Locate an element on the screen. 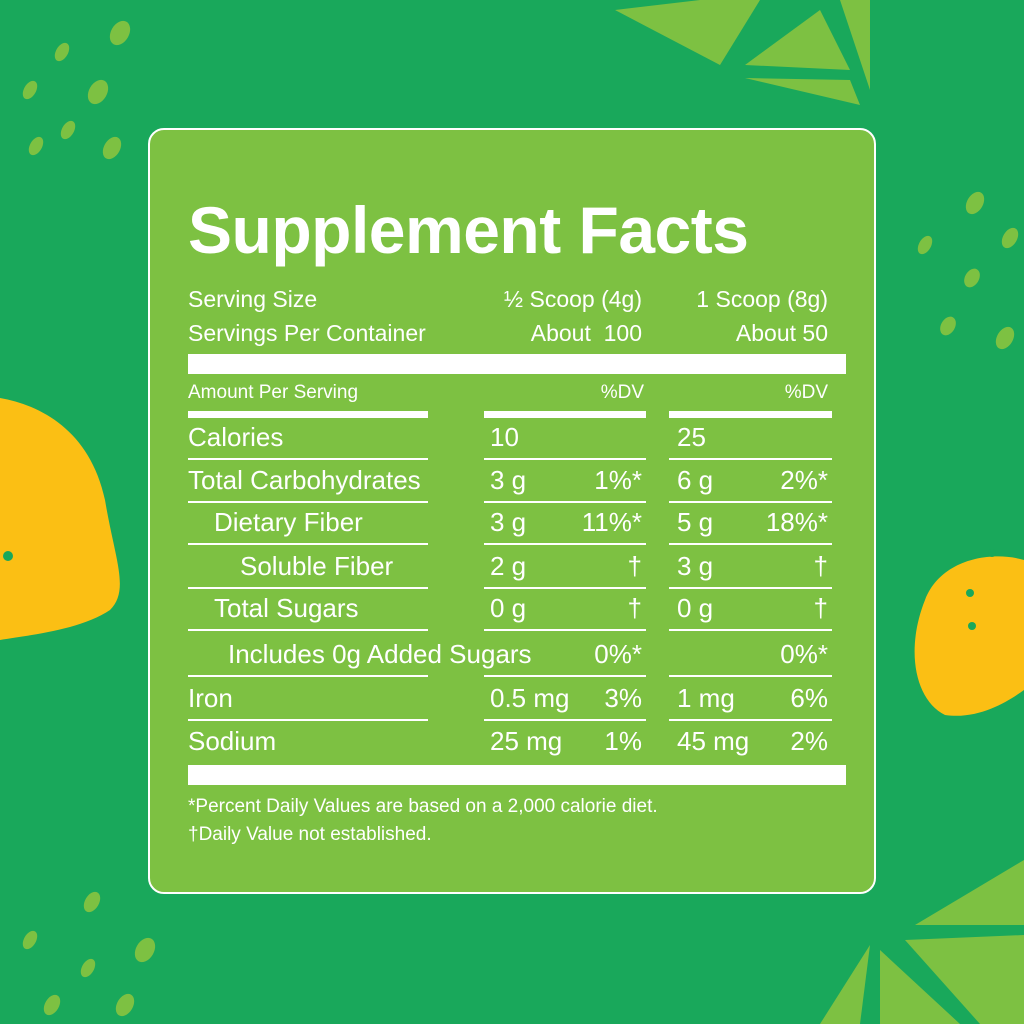 The height and width of the screenshot is (1024, 1024). serving-size-half: ½ Scoop (4g) is located at coordinates (572, 299).